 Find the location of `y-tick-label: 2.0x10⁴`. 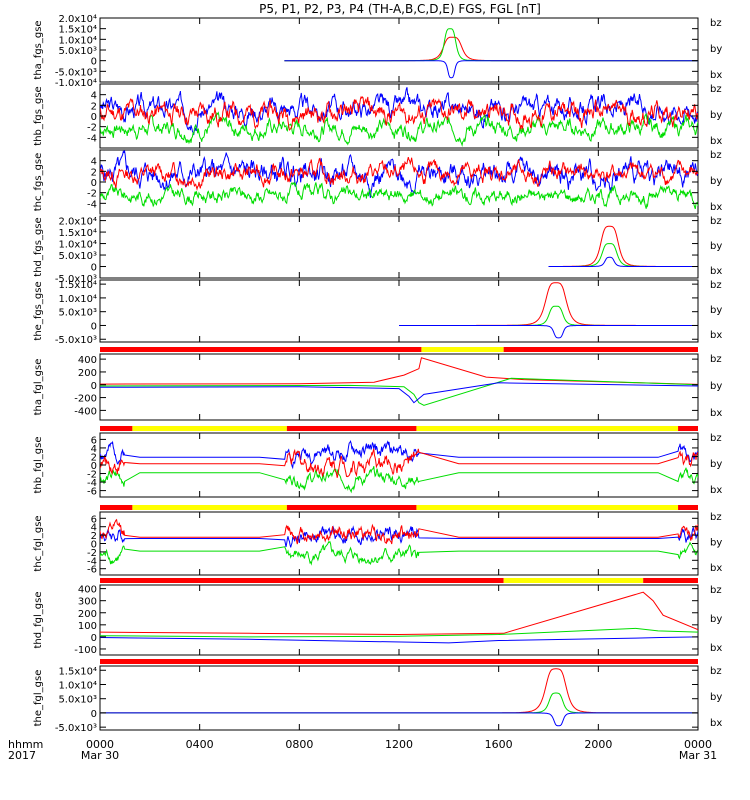

y-tick-label: 2.0x10⁴ is located at coordinates (77, 19).